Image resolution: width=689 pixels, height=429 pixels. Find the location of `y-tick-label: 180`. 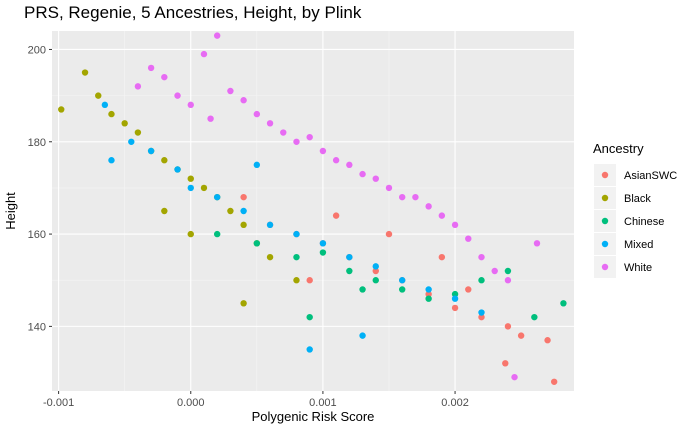

y-tick-label: 180 is located at coordinates (37, 143).